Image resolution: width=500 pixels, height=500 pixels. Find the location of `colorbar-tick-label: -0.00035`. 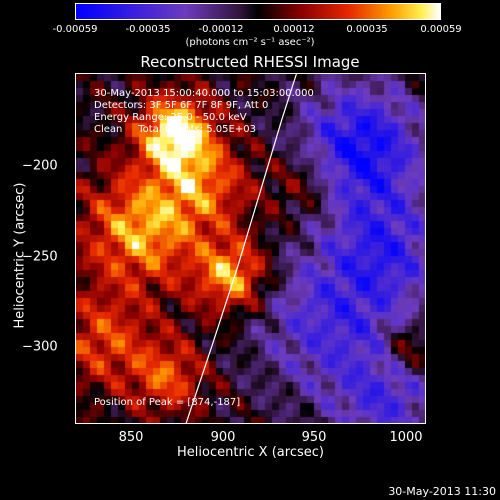

colorbar-tick-label: -0.00035 is located at coordinates (148, 29).